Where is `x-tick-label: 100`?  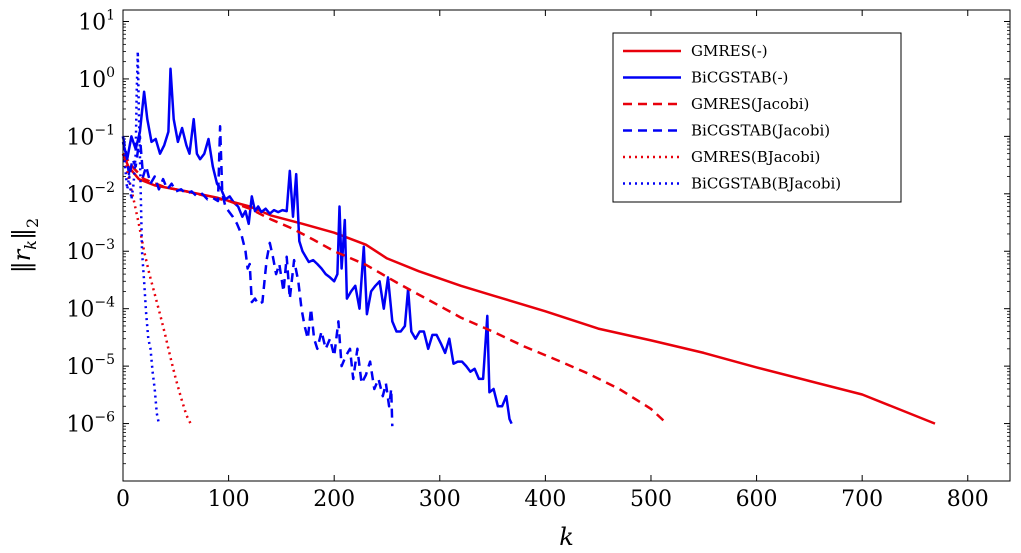
x-tick-label: 100 is located at coordinates (229, 499).